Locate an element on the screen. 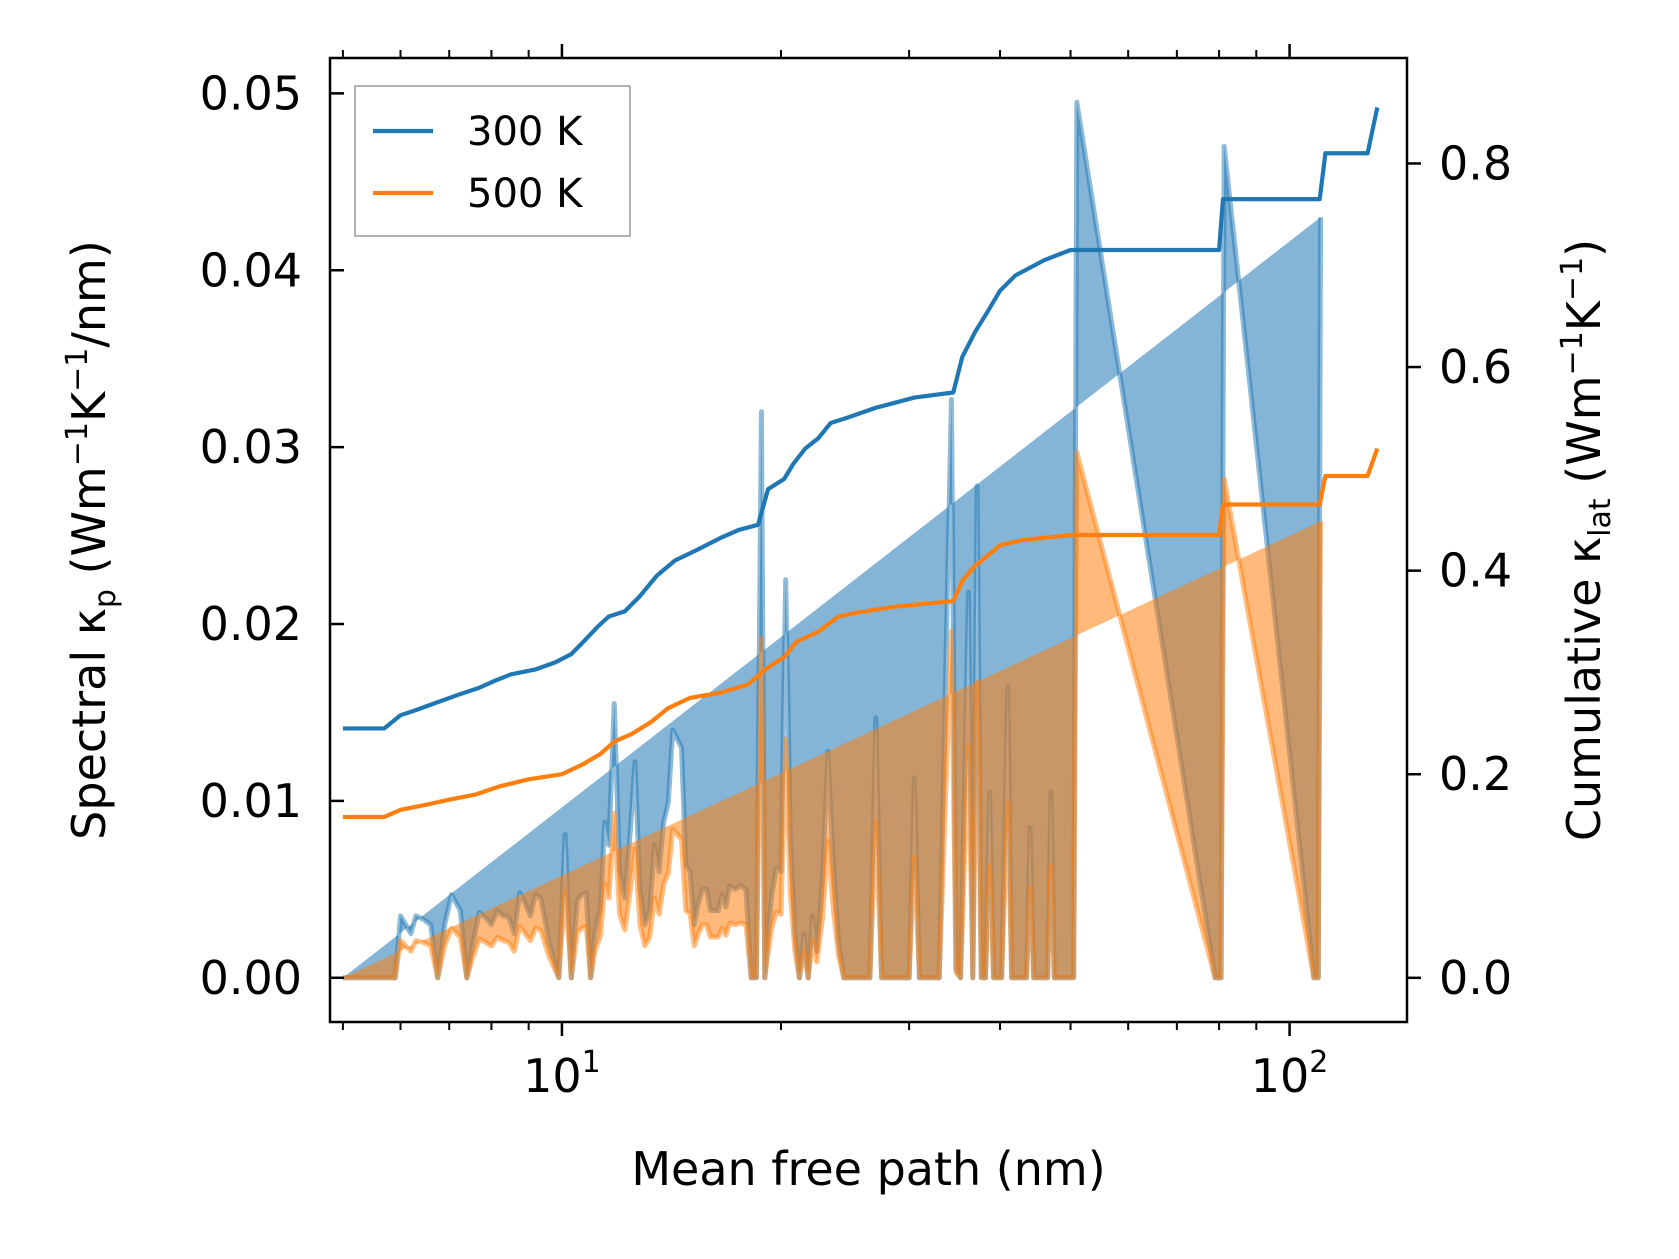 The width and height of the screenshot is (1679, 1259). y-right-axis-title-units-mid: K is located at coordinates (1584, 315).